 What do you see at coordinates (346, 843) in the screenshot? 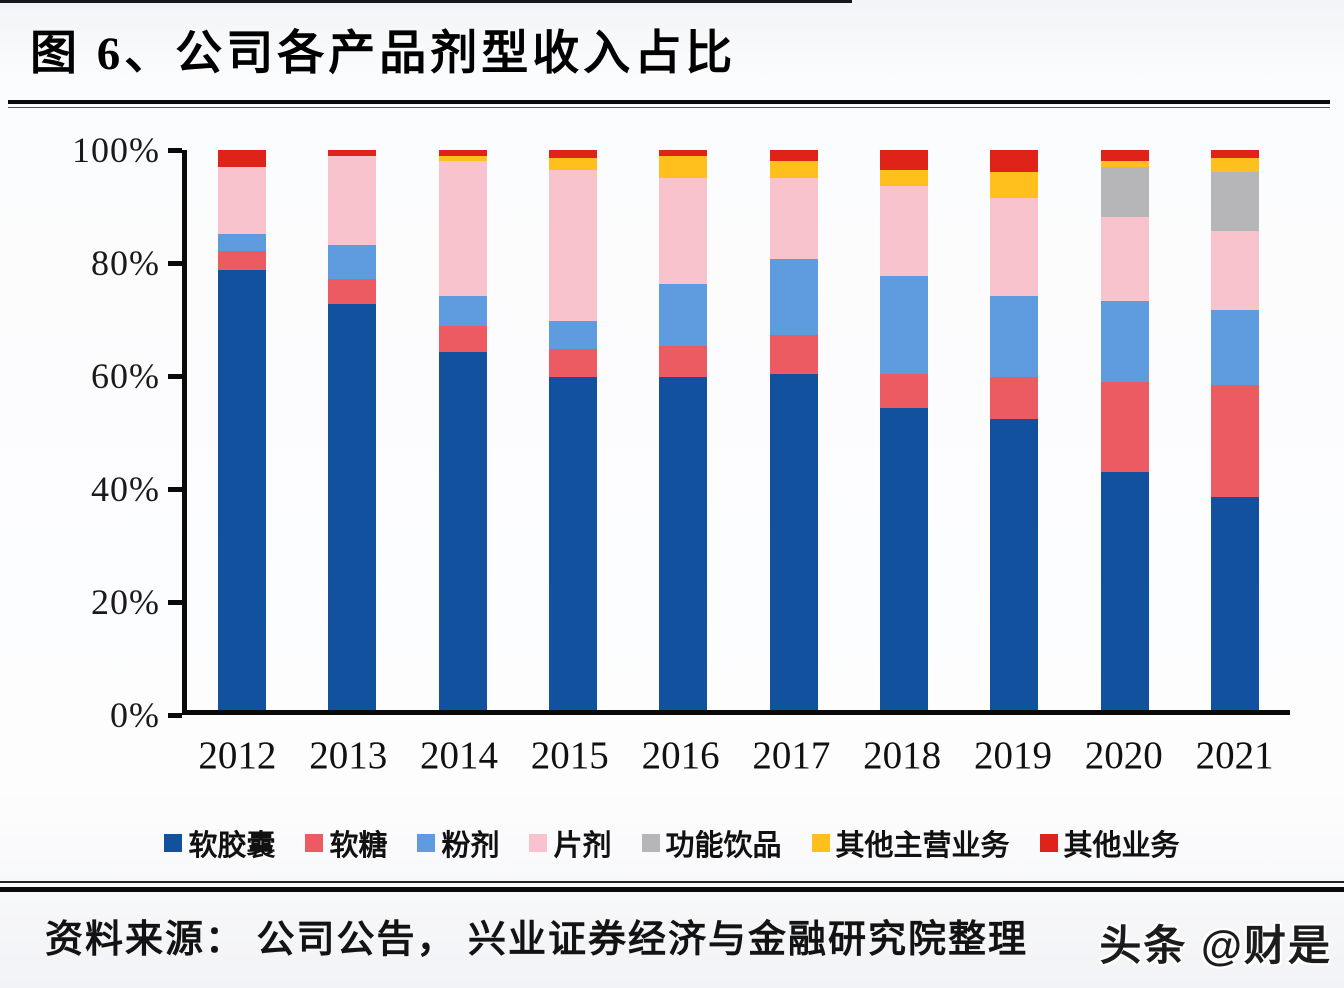
I see `legend-item: 软糖` at bounding box center [346, 843].